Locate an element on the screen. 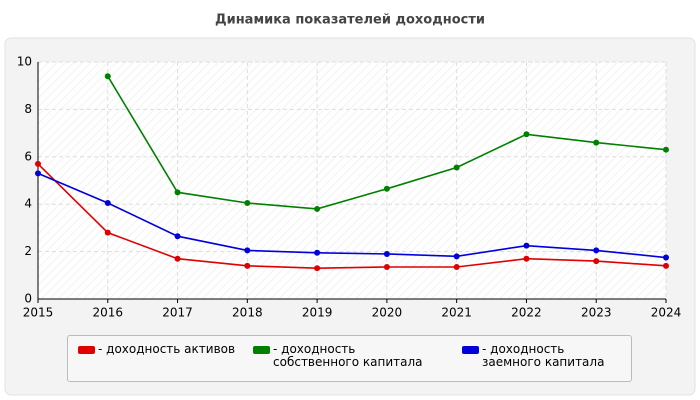 Image resolution: width=700 pixels, height=400 pixels. legend-item: - доходность собственного капитала is located at coordinates (348, 356).